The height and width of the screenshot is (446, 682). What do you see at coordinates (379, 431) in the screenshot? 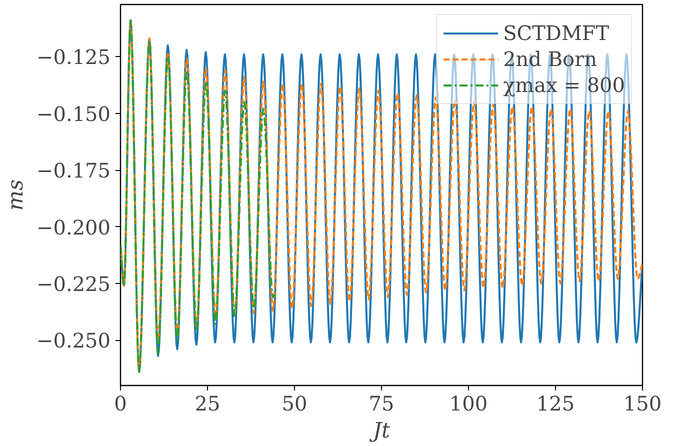
I see `x-axis-title: Jt` at bounding box center [379, 431].